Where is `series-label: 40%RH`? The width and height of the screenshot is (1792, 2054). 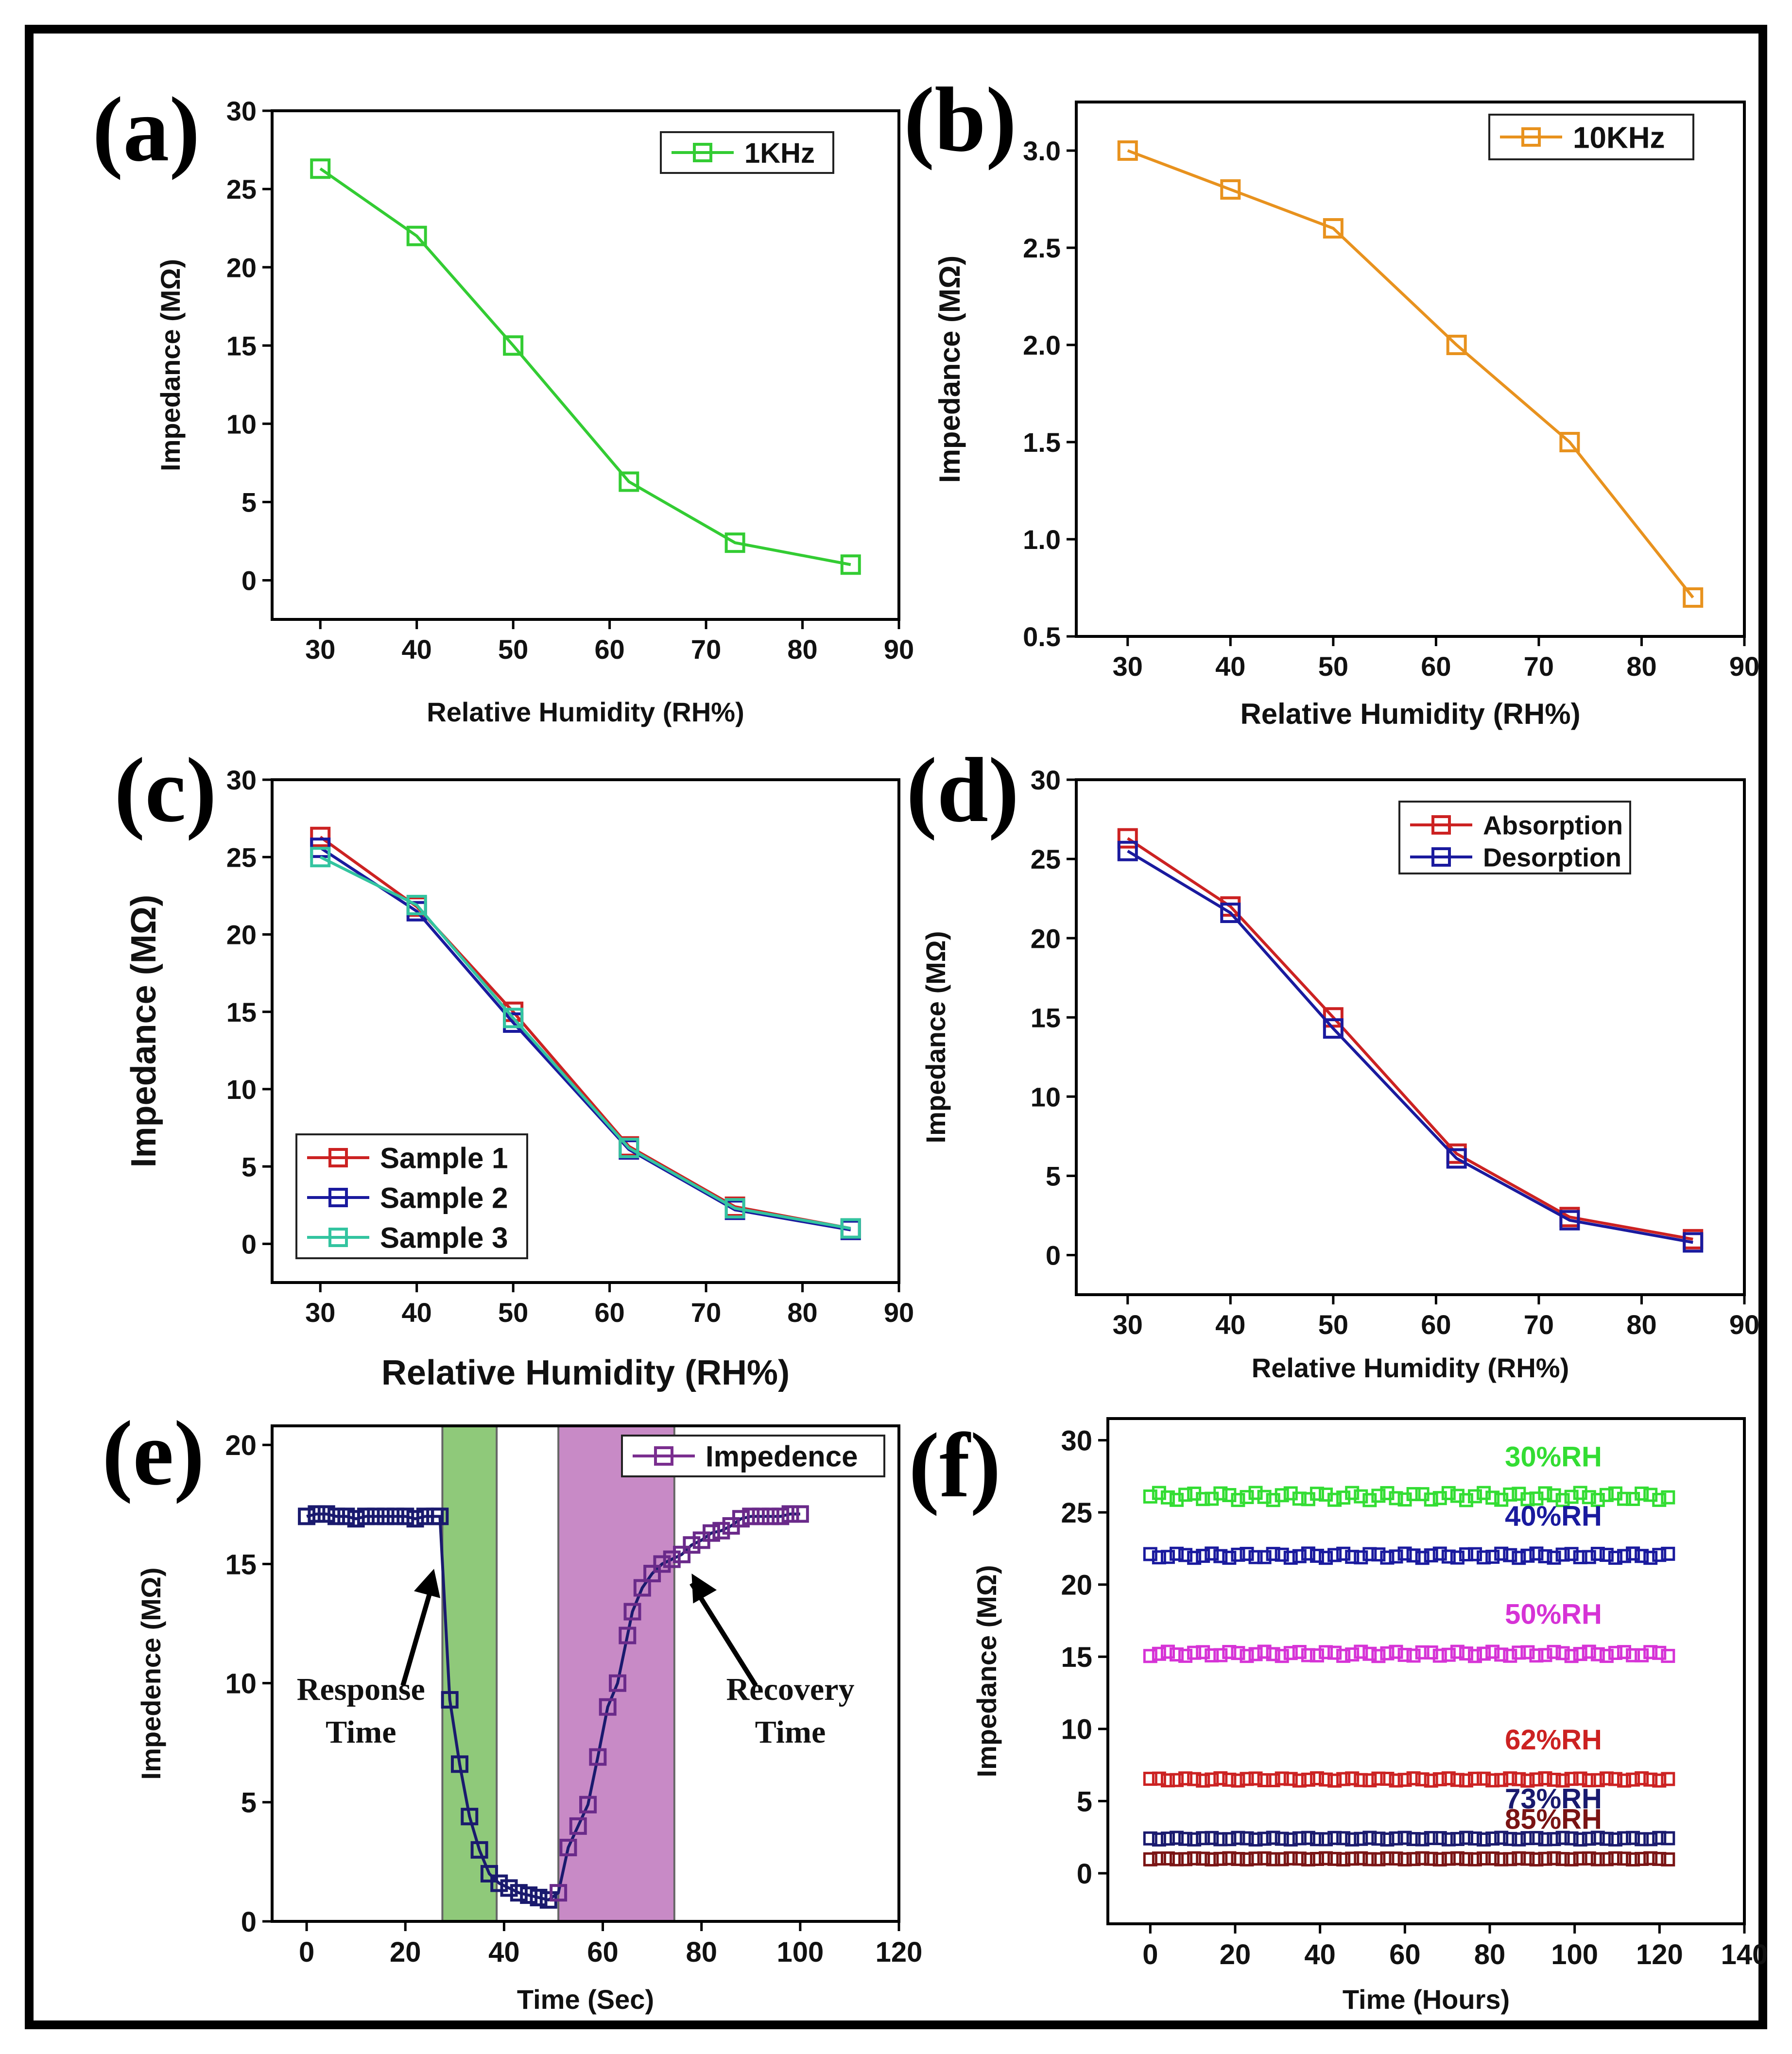 series-label: 40%RH is located at coordinates (1553, 1516).